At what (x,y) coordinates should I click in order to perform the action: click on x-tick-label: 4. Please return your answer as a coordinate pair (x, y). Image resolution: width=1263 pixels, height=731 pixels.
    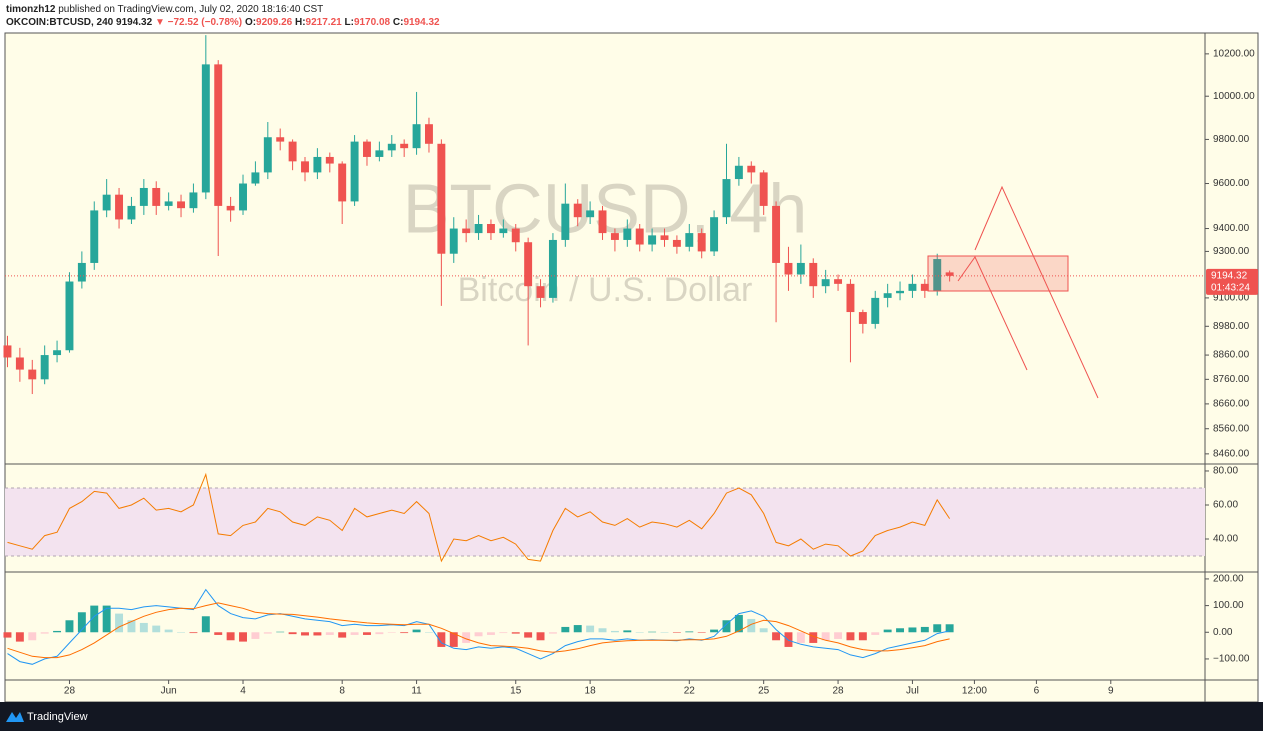
    Looking at the image, I should click on (243, 691).